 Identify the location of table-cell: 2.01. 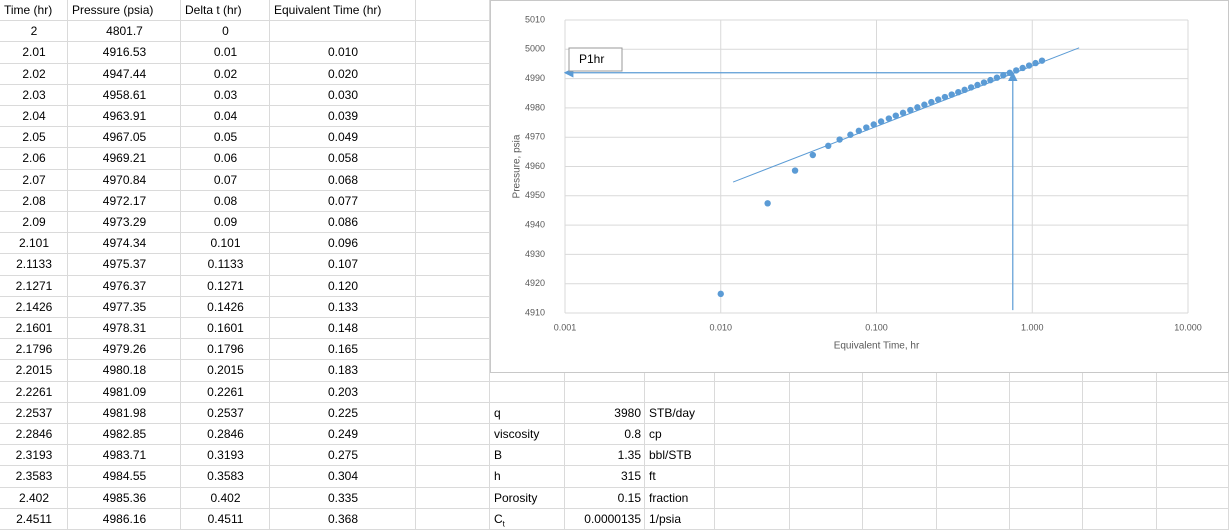
(34, 52).